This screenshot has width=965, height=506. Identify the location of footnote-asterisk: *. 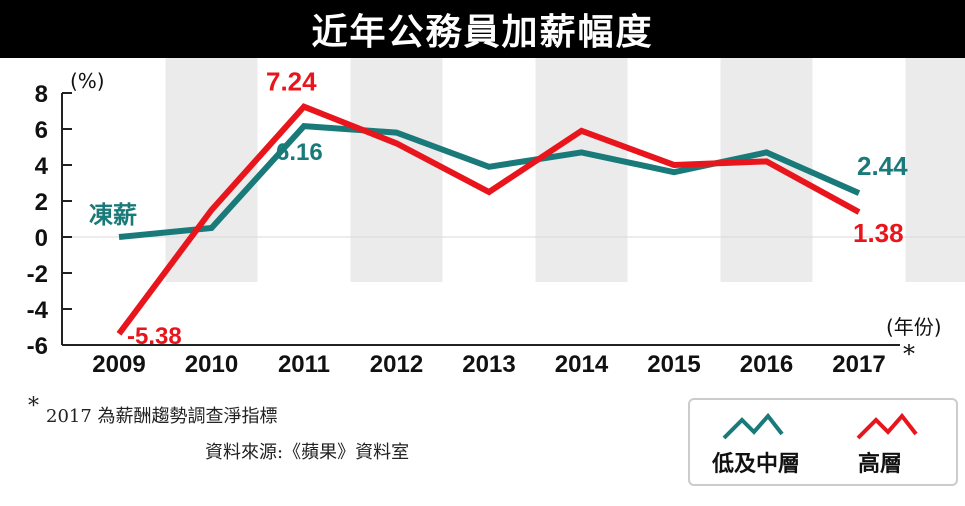
(33, 406).